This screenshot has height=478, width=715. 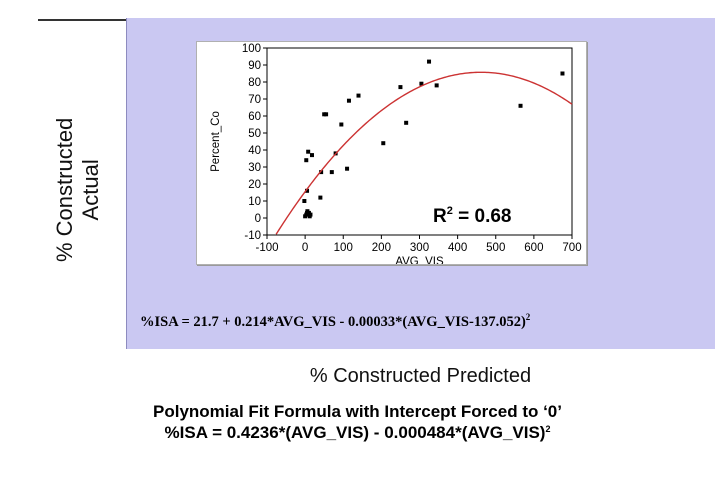 I want to click on r-squared-annotation: R2 = 0.68, so click(x=472, y=216).